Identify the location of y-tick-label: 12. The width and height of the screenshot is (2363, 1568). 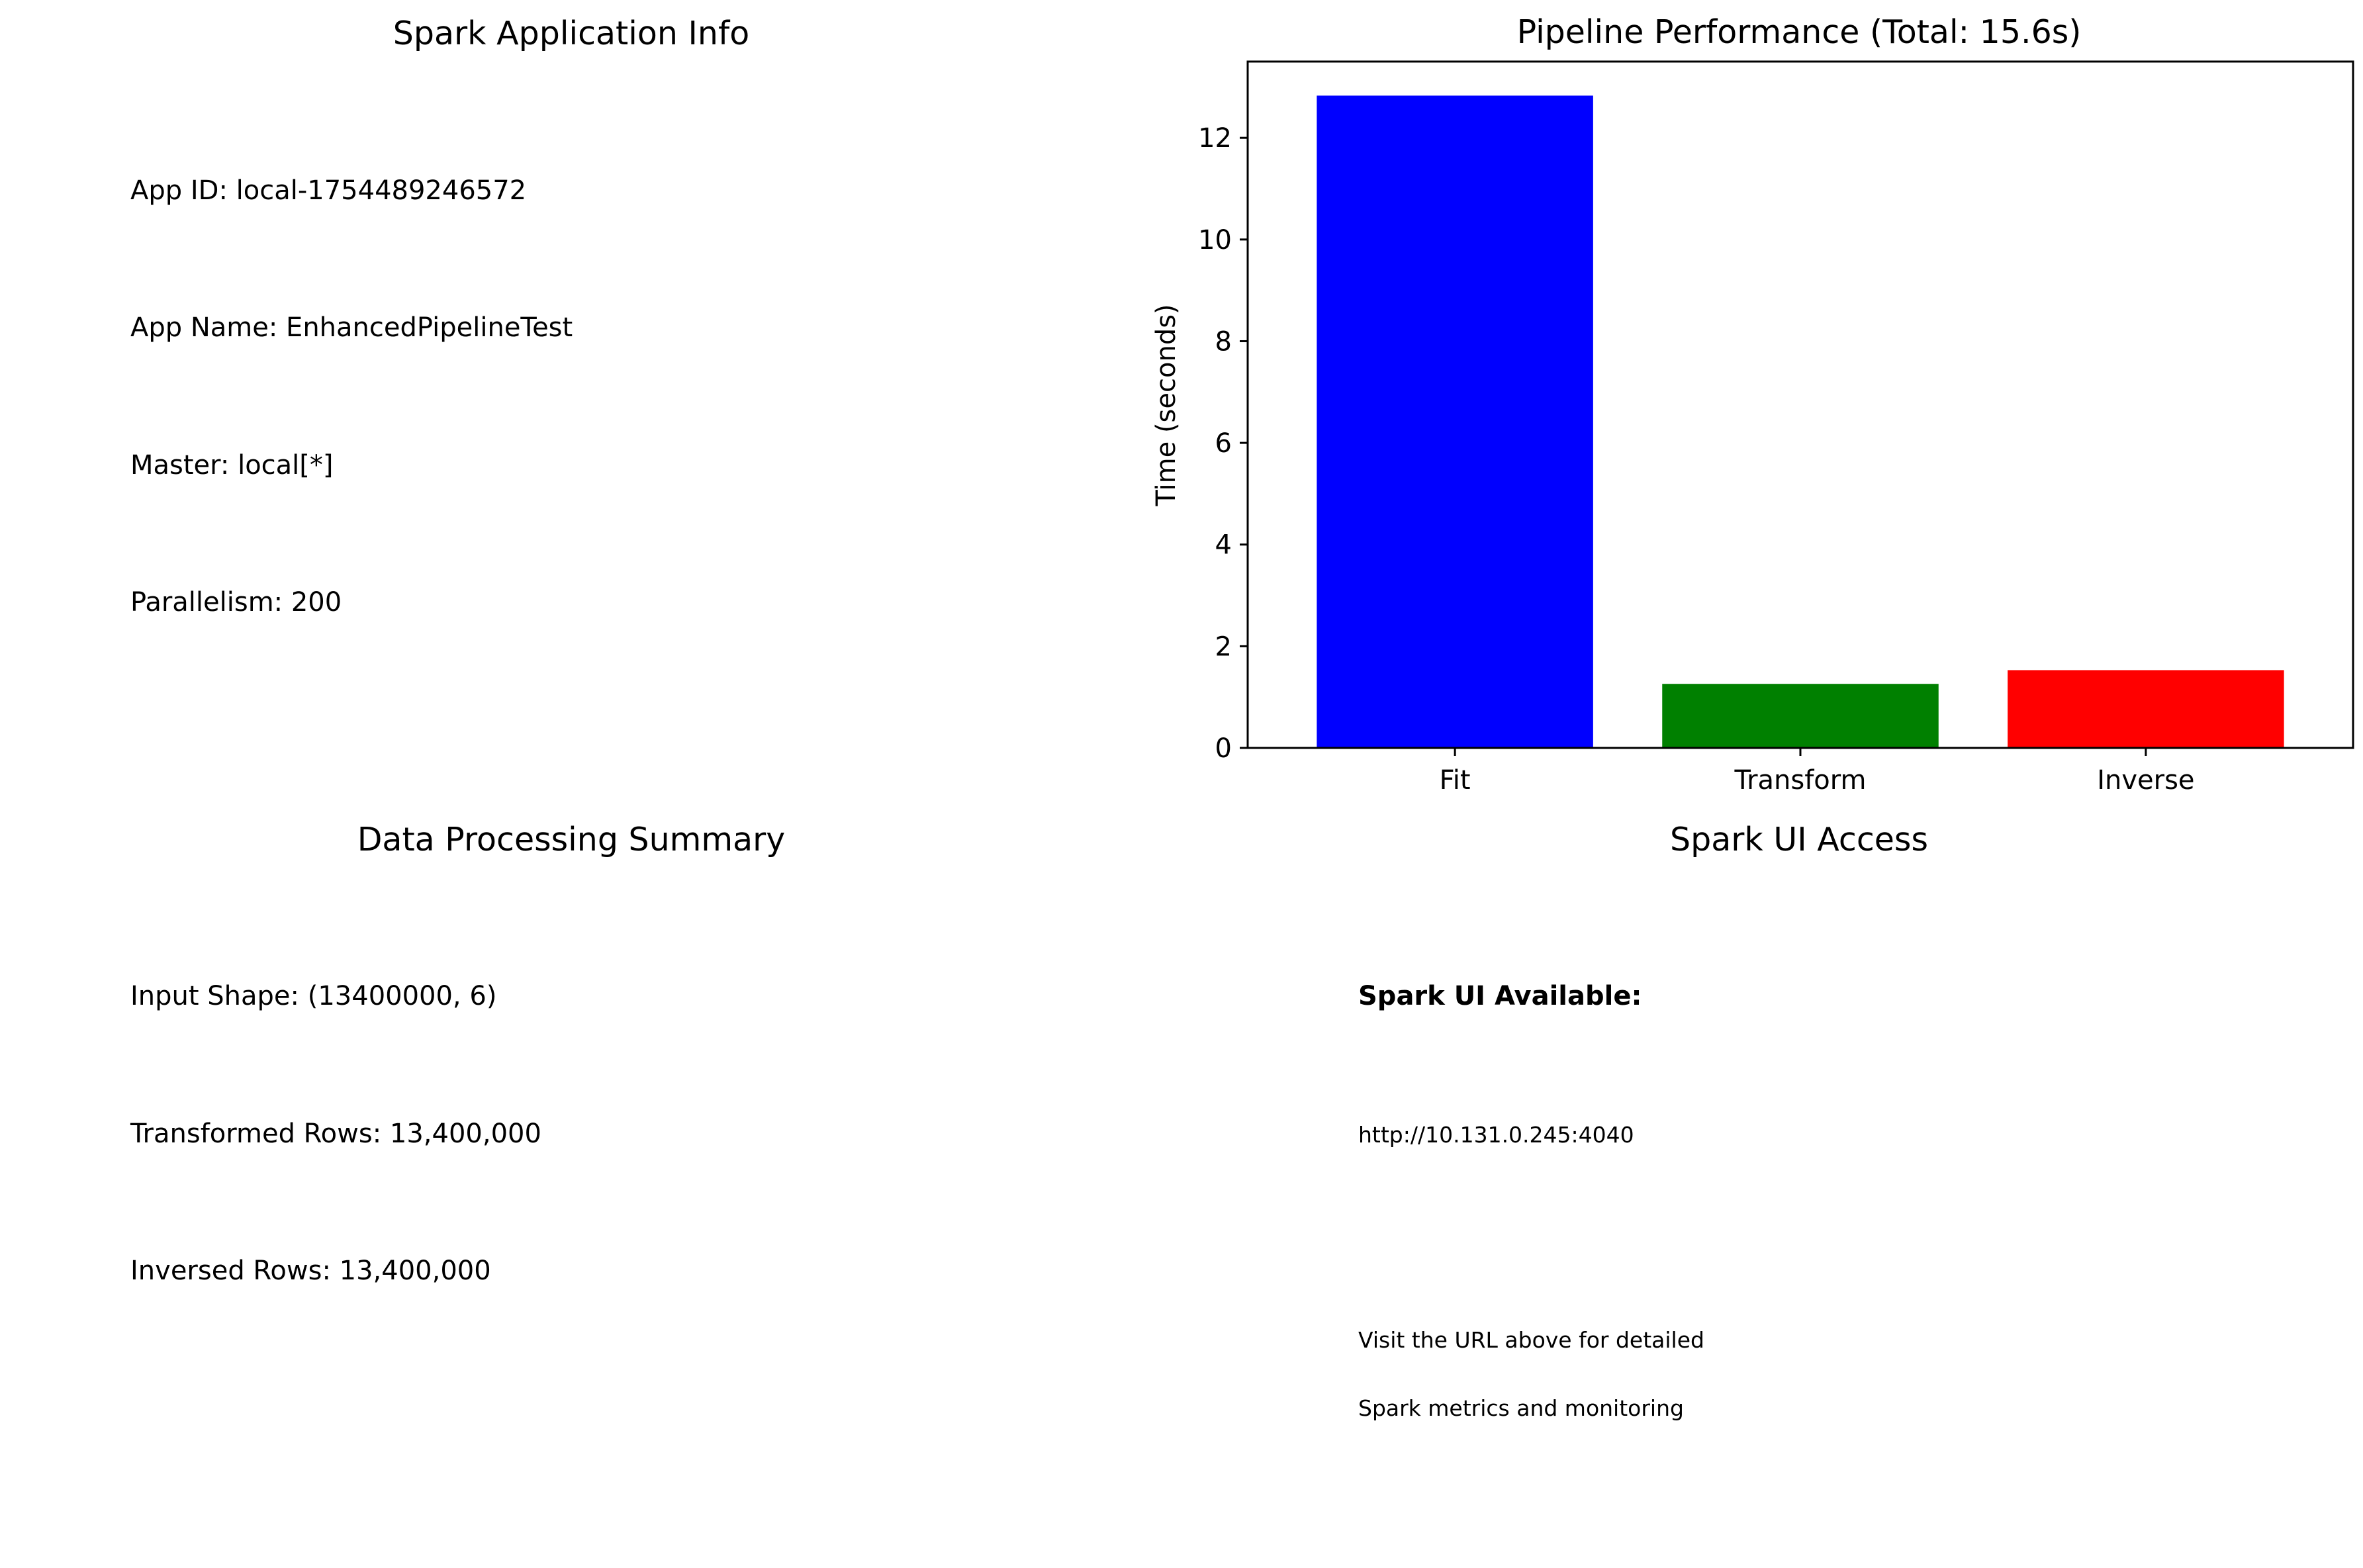
(1215, 138).